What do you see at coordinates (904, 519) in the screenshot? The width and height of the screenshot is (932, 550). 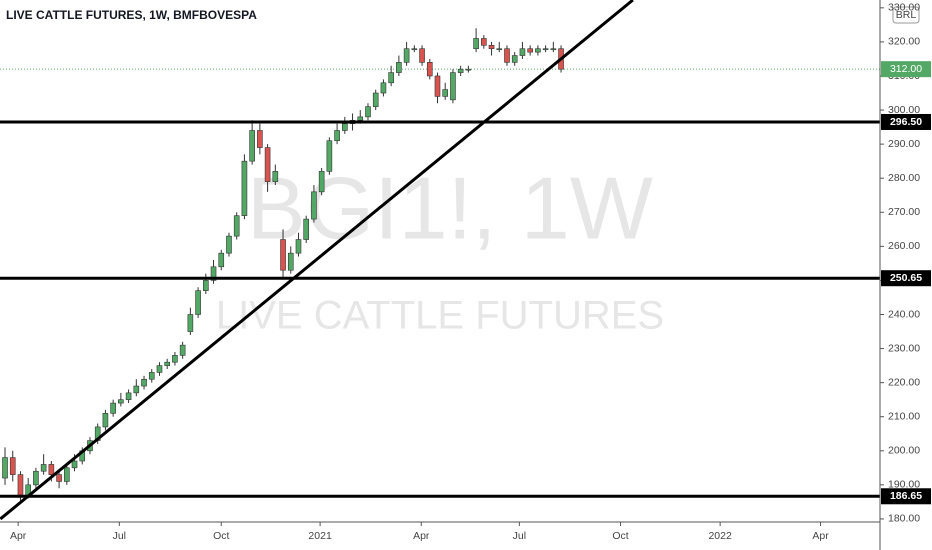 I see `y-tick-label: 180.00` at bounding box center [904, 519].